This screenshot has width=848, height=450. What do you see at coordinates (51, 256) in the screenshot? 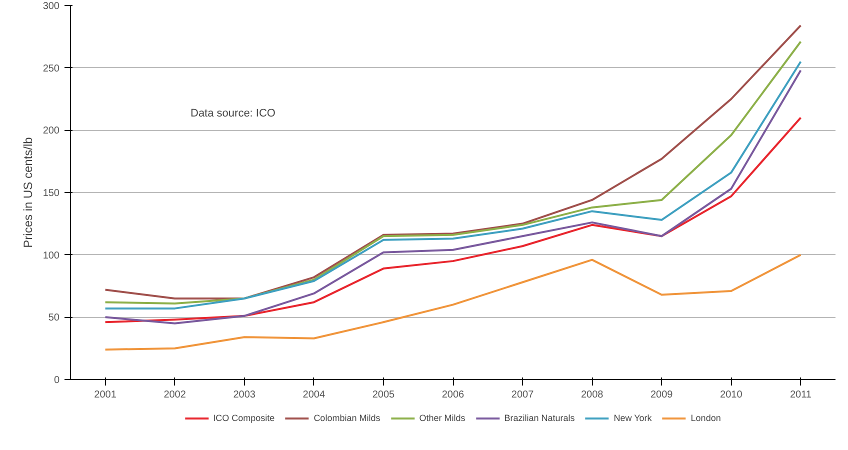
I see `y-tick-label: 100` at bounding box center [51, 256].